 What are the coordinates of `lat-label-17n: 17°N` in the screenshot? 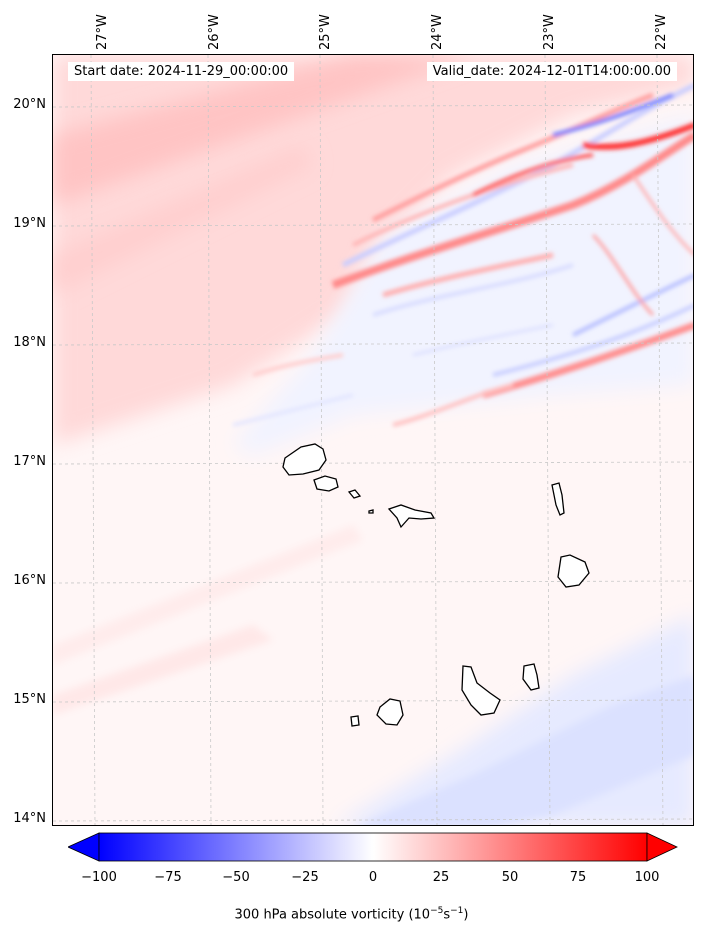 It's located at (29, 461).